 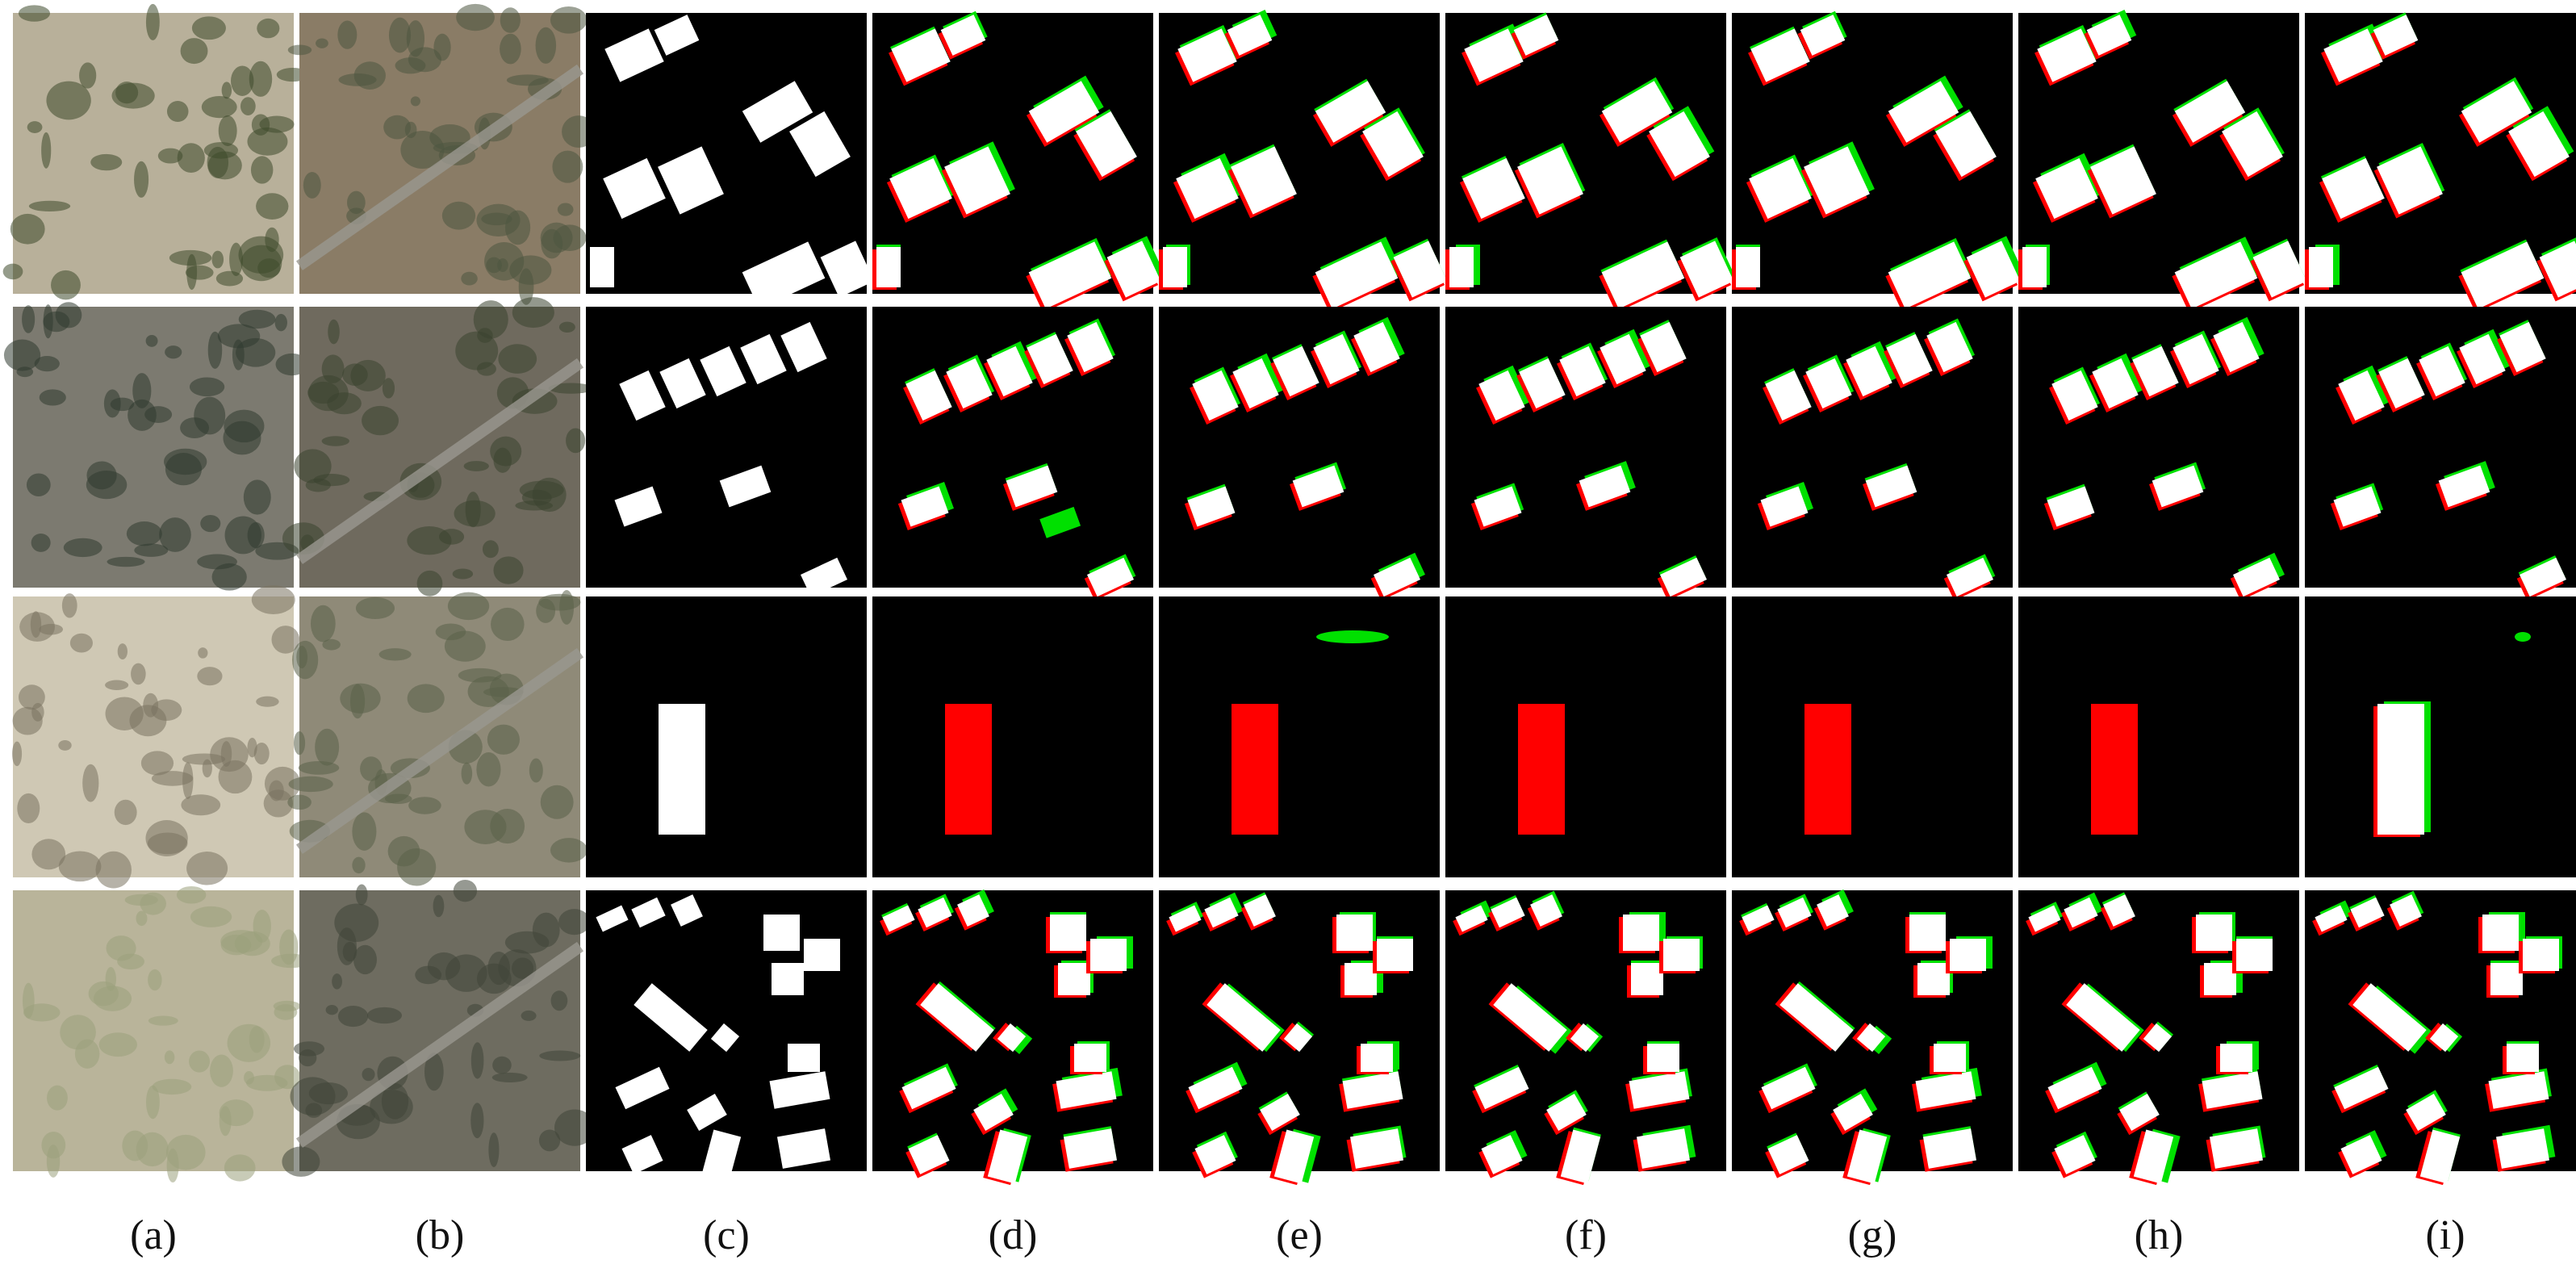 I want to click on aerial-image, so click(x=439, y=736).